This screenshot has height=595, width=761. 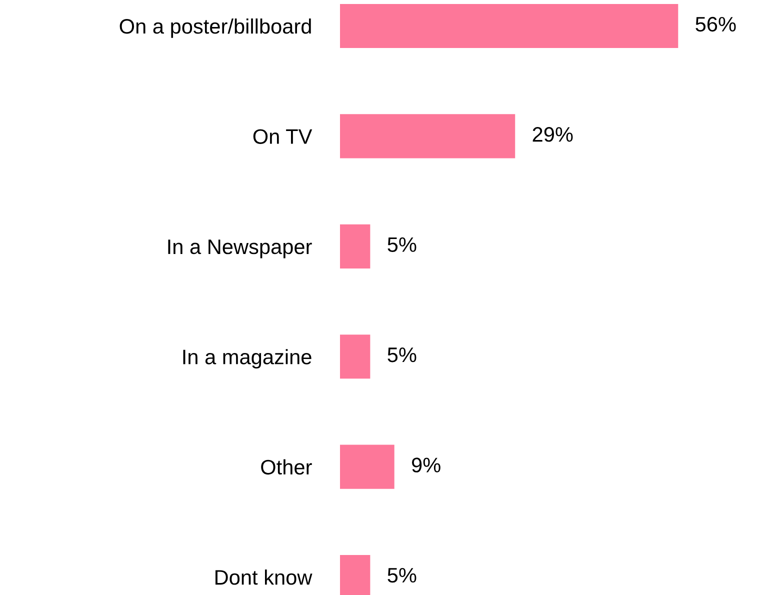 What do you see at coordinates (716, 24) in the screenshot?
I see `data-label: 56%` at bounding box center [716, 24].